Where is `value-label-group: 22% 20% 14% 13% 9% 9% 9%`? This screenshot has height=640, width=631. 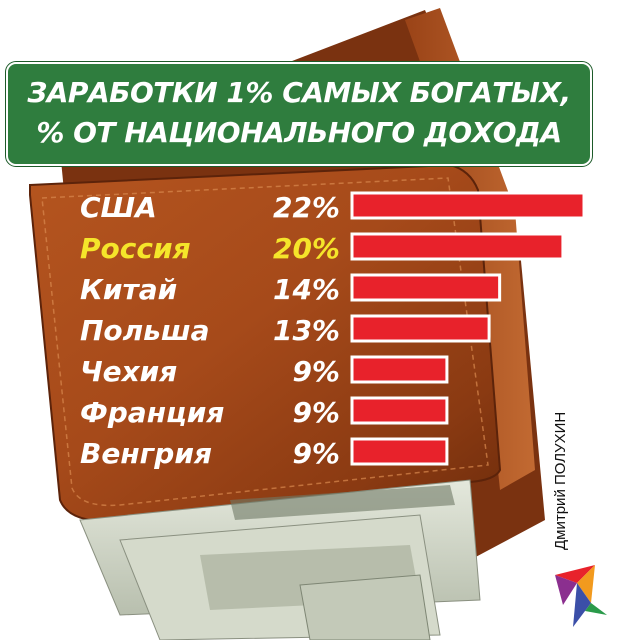 value-label-group: 22% 20% 14% 13% 9% 9% 9% is located at coordinates (306, 330).